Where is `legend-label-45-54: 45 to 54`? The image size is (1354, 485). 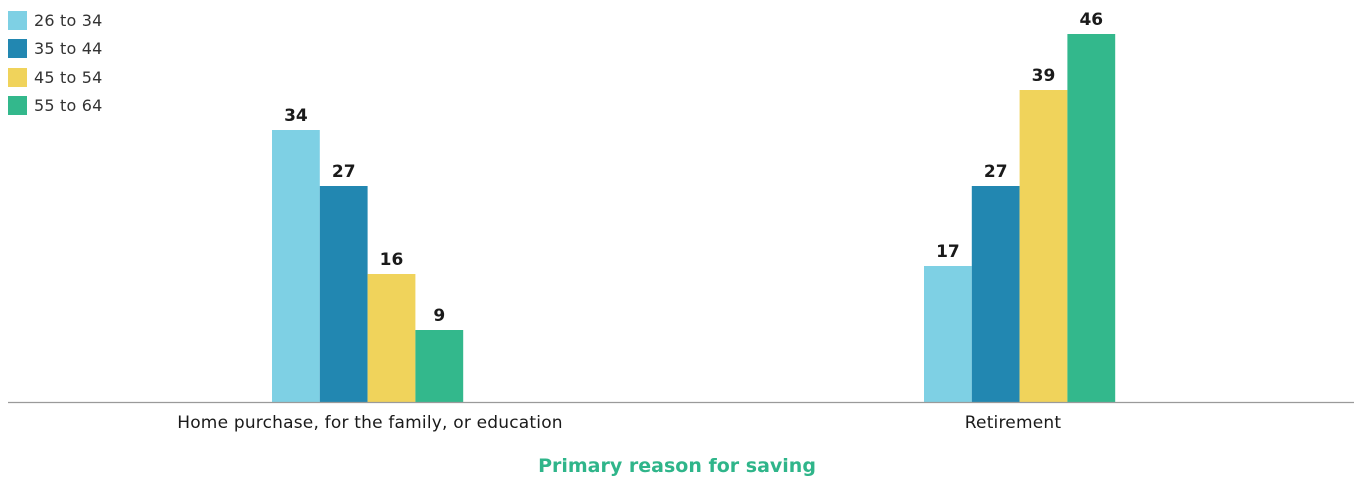
legend-label-45-54: 45 to 54 is located at coordinates (68, 77).